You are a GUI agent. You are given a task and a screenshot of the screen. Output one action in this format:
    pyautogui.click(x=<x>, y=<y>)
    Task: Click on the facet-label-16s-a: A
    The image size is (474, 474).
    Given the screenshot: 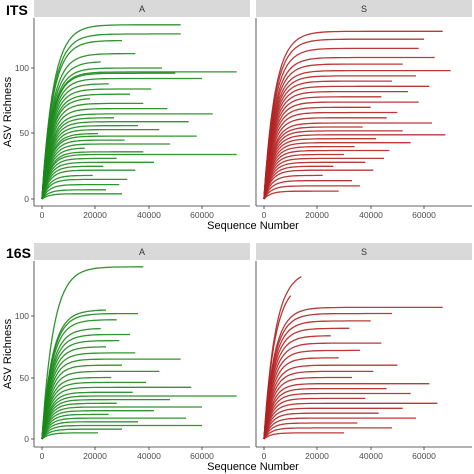 What is the action you would take?
    pyautogui.click(x=142, y=252)
    